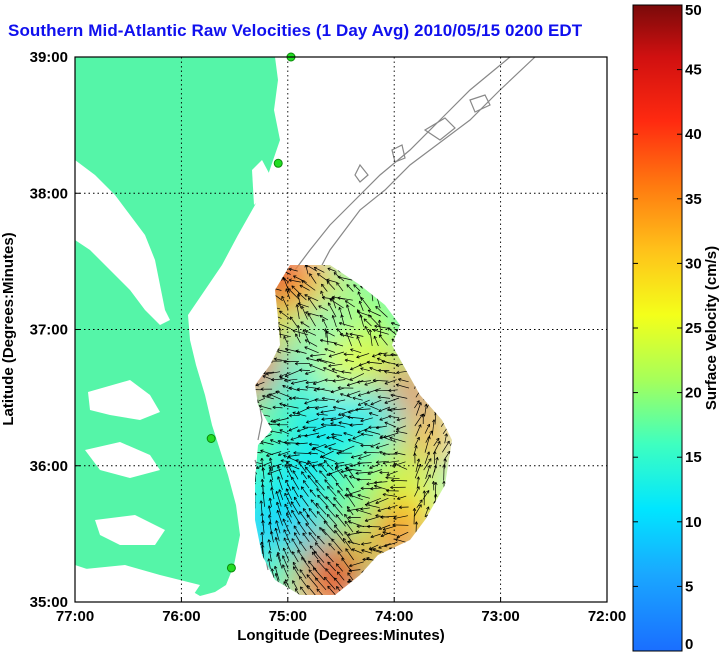 The width and height of the screenshot is (724, 659). Describe the element at coordinates (689, 644) in the screenshot. I see `colorbar-tick-label: 0` at that location.